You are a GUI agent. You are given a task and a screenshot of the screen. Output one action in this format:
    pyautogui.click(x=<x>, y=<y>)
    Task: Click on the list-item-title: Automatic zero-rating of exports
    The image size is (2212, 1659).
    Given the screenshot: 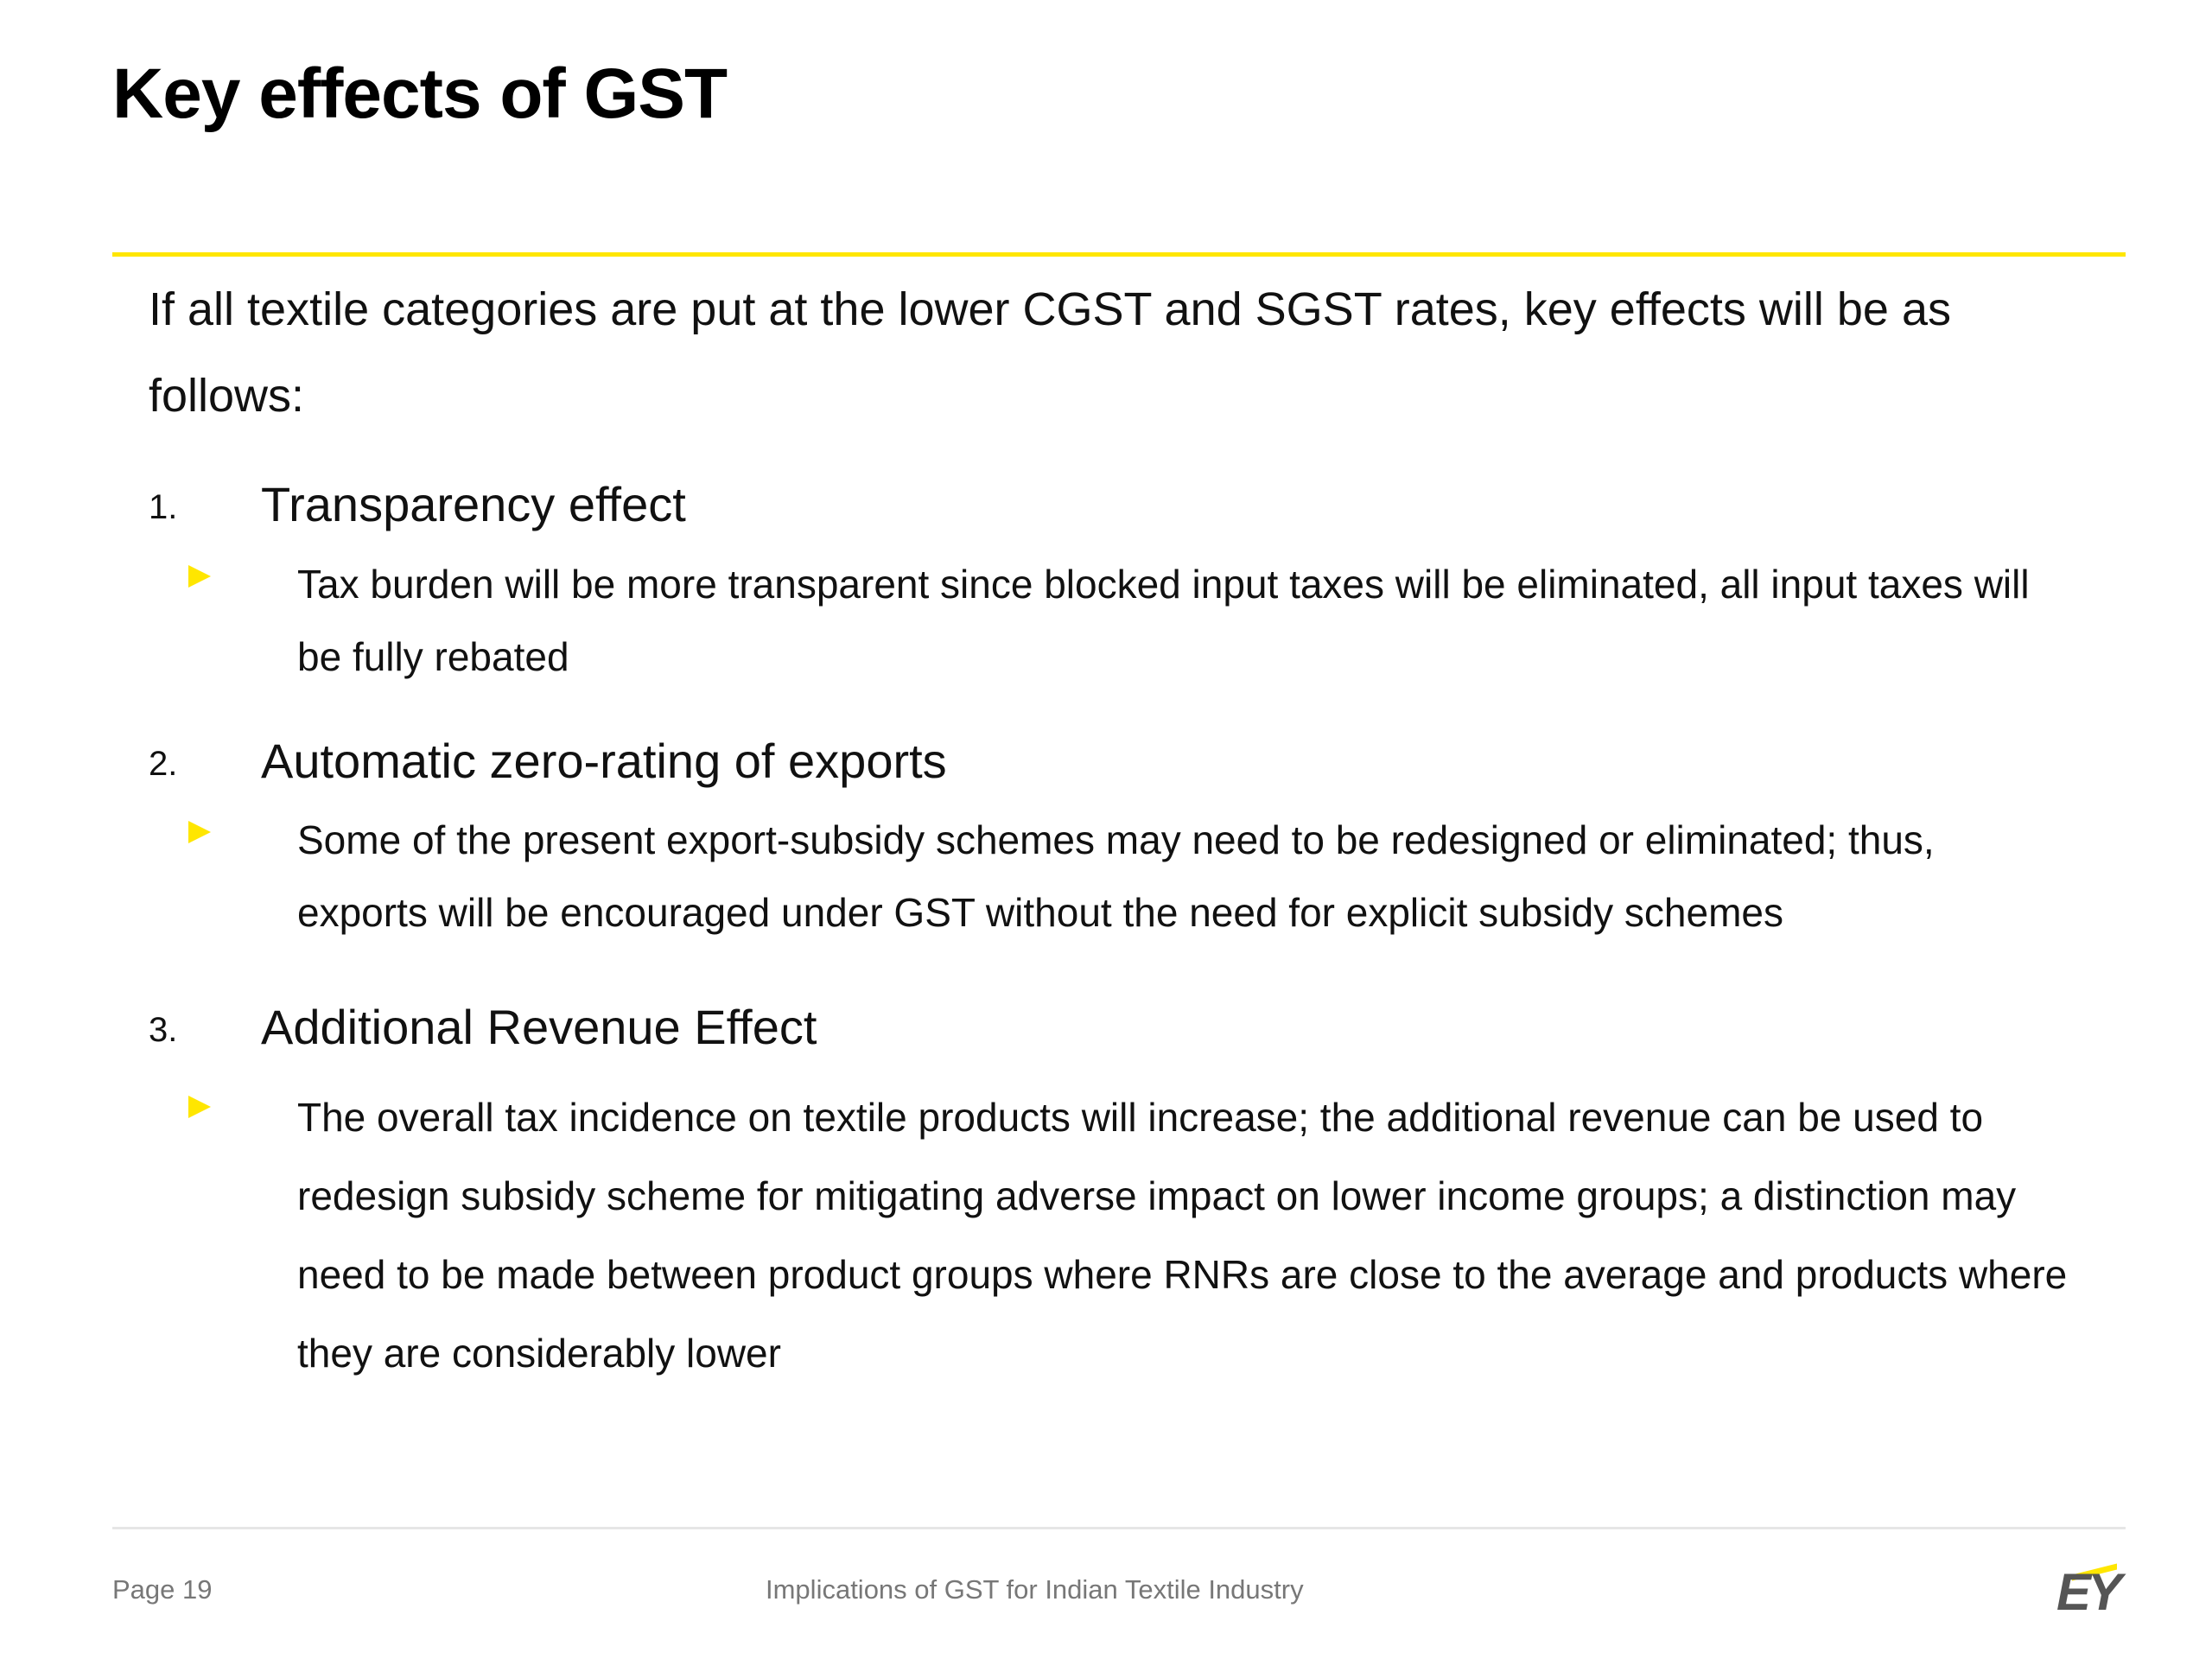 What is the action you would take?
    pyautogui.click(x=604, y=761)
    